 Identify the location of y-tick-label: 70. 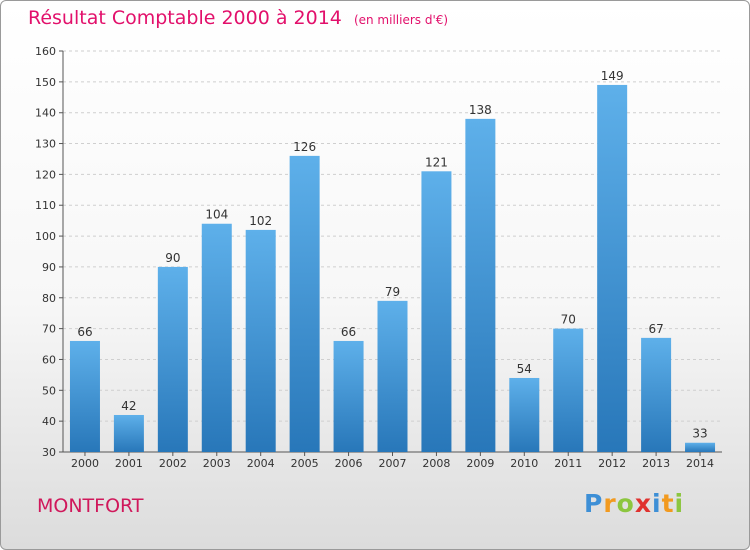
(49, 329).